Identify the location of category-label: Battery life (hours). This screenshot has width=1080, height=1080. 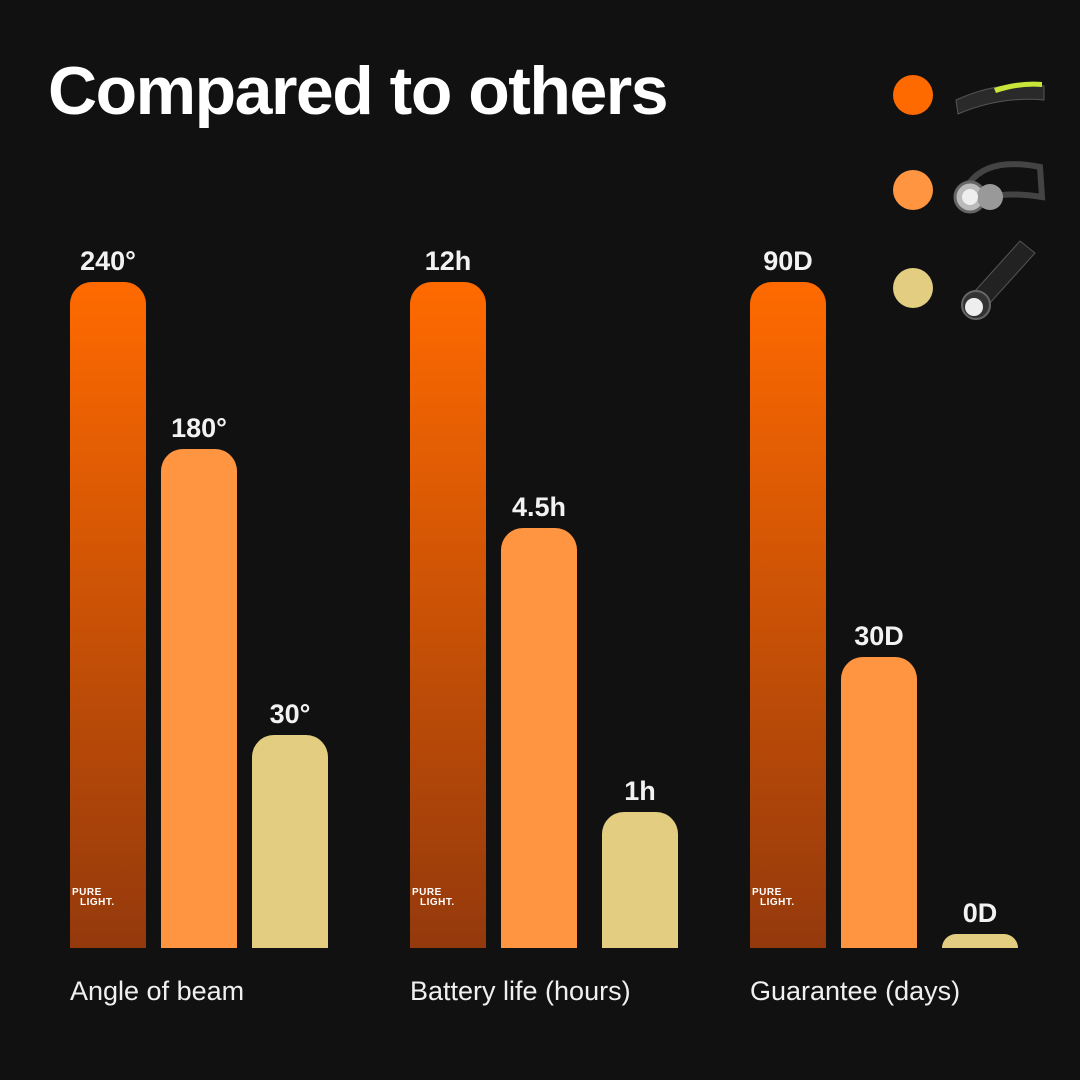
(520, 991).